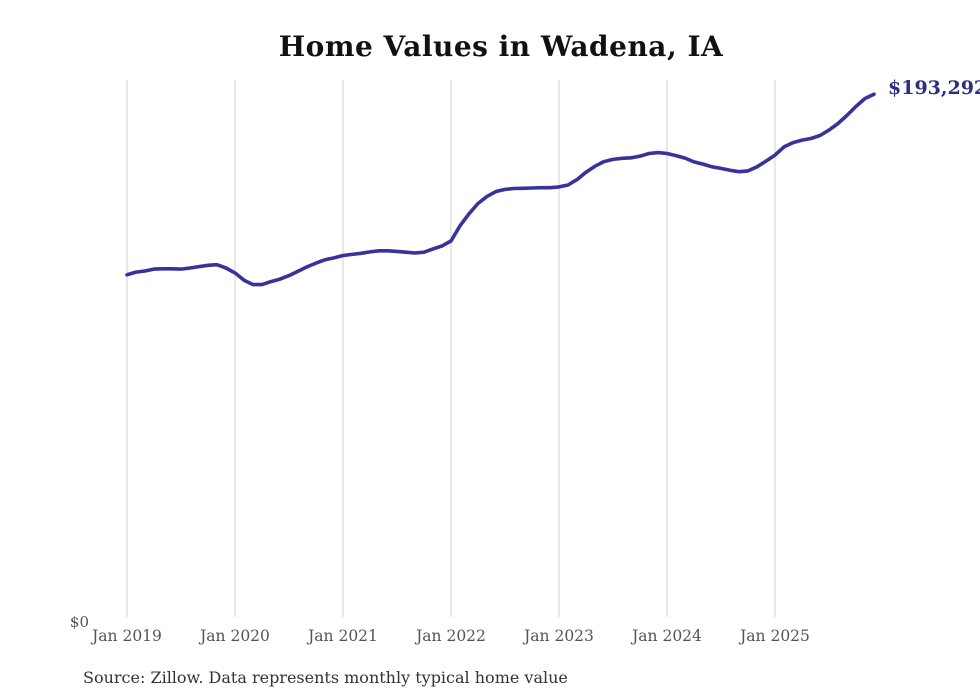  What do you see at coordinates (666, 636) in the screenshot?
I see `x-tick-label: Jan 2024` at bounding box center [666, 636].